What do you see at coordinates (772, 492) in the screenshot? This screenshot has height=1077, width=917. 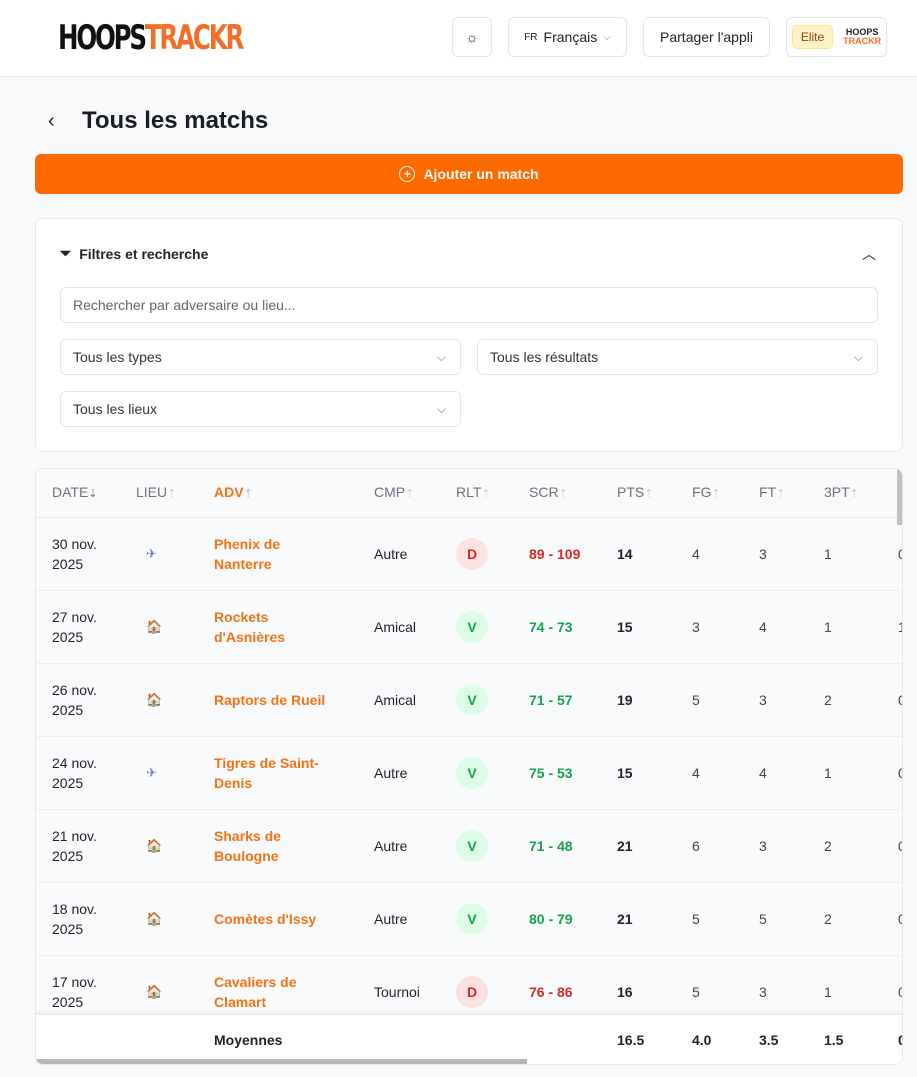 I see `column-header-ft: FT⇡` at bounding box center [772, 492].